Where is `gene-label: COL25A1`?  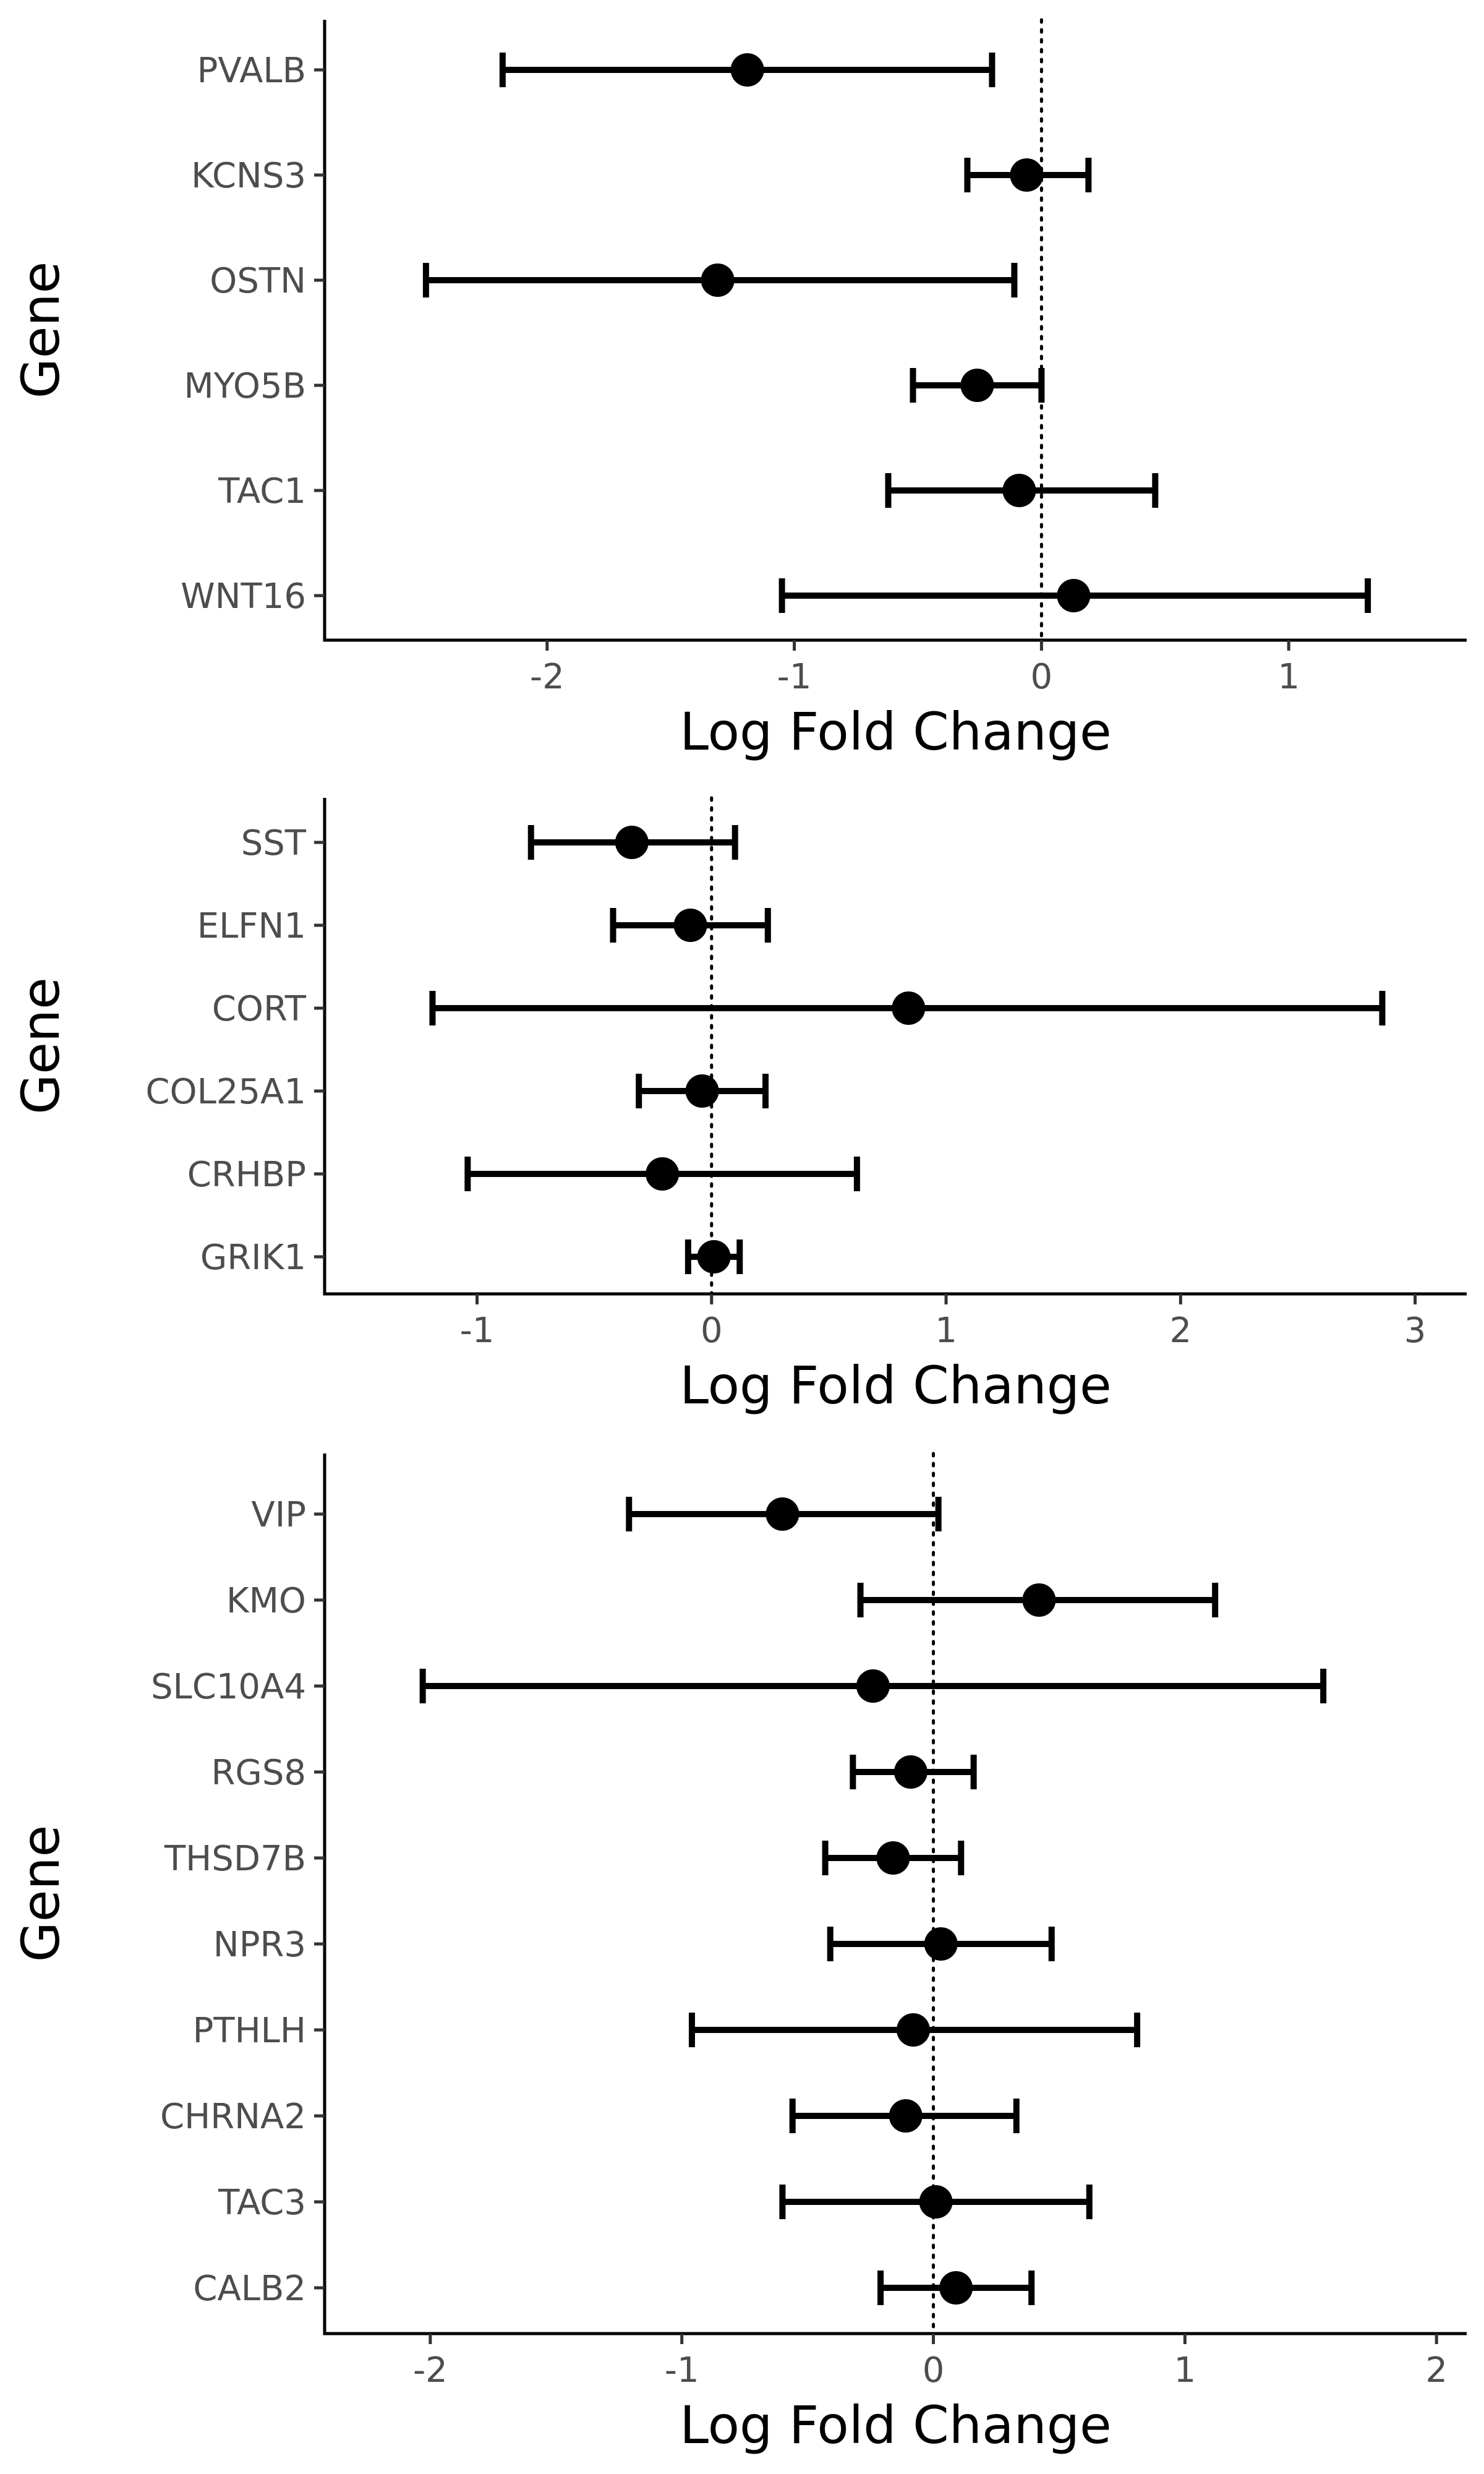
gene-label: COL25A1 is located at coordinates (225, 1092).